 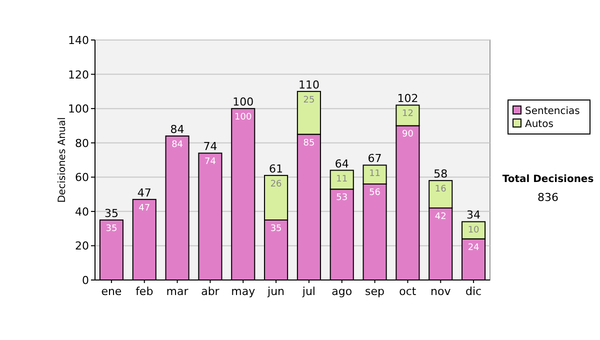 I want to click on total-label: 47, so click(x=144, y=193).